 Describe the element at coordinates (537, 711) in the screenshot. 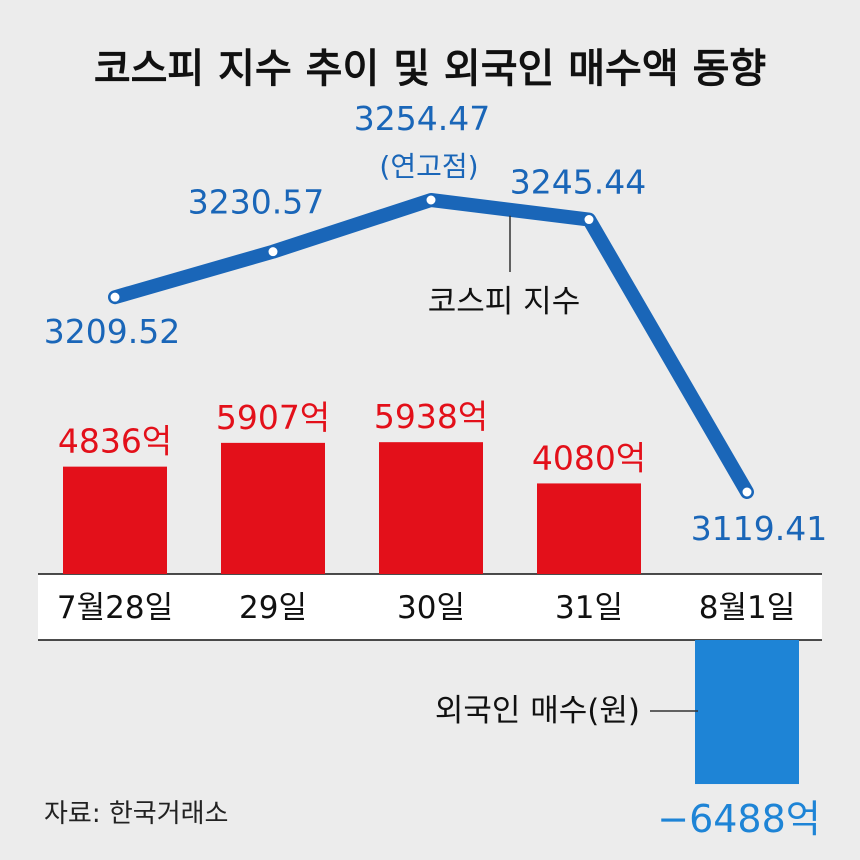

I see `bar-series-label: 외국인 매수(원)` at that location.